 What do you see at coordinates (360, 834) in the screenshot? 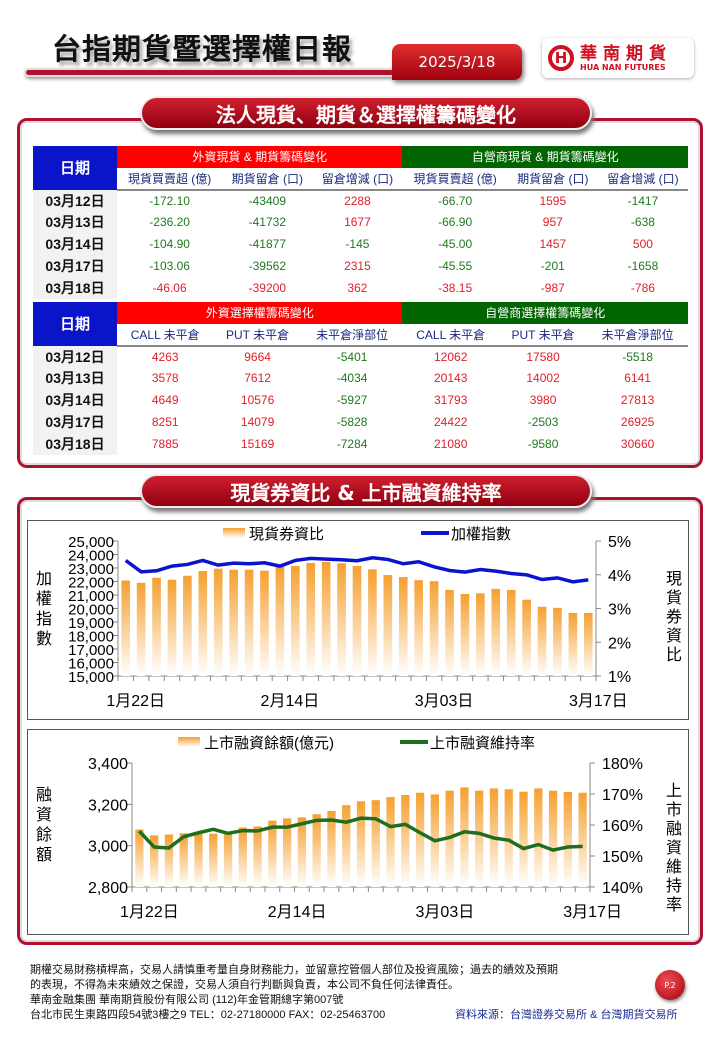
I see `series-line` at bounding box center [360, 834].